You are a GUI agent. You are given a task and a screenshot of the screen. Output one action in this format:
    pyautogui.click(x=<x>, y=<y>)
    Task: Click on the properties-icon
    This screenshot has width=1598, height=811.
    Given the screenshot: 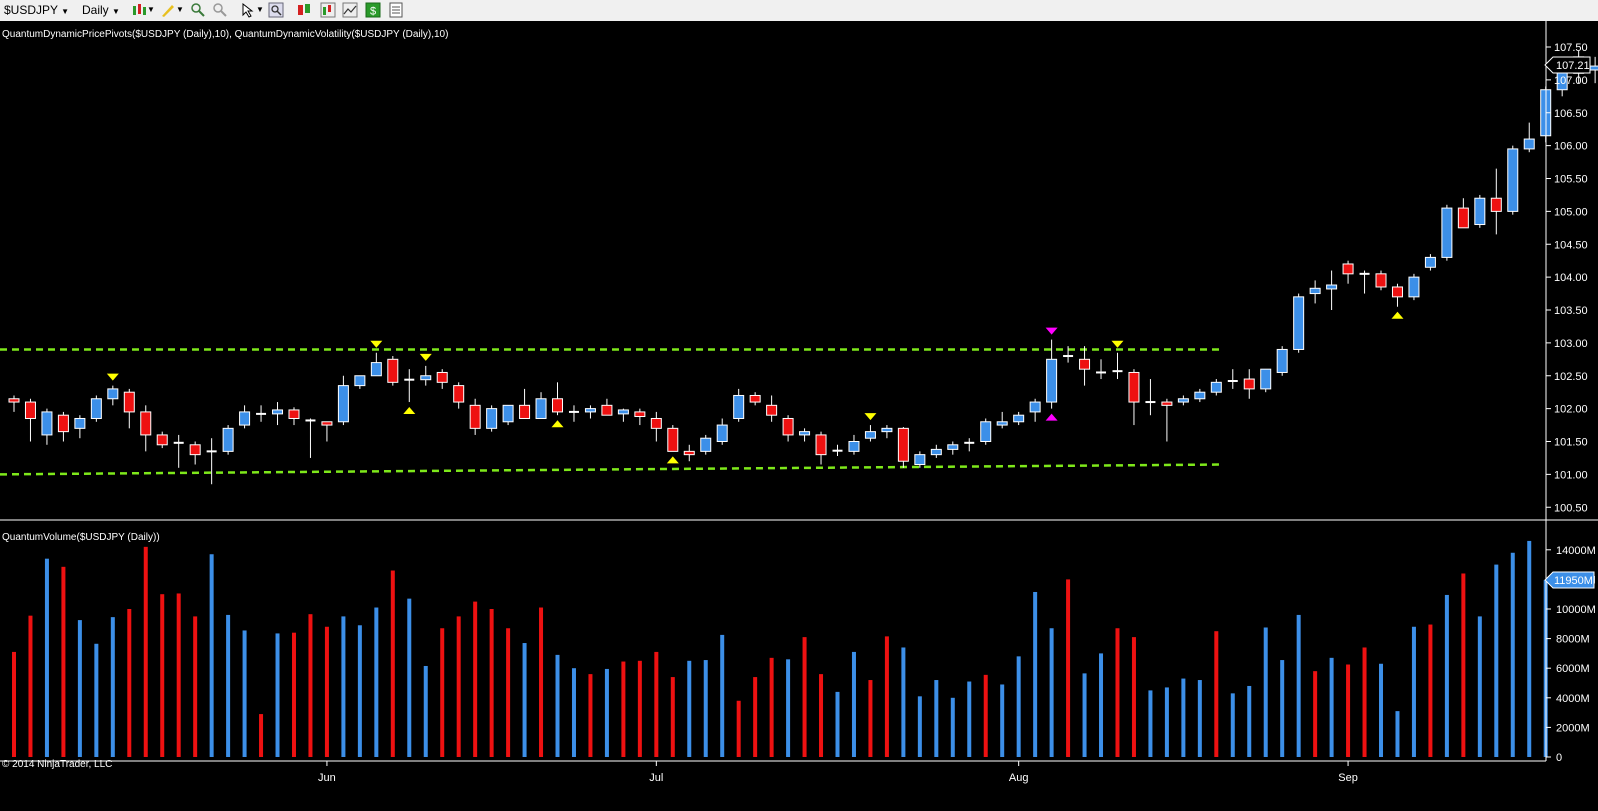 What is the action you would take?
    pyautogui.click(x=396, y=10)
    